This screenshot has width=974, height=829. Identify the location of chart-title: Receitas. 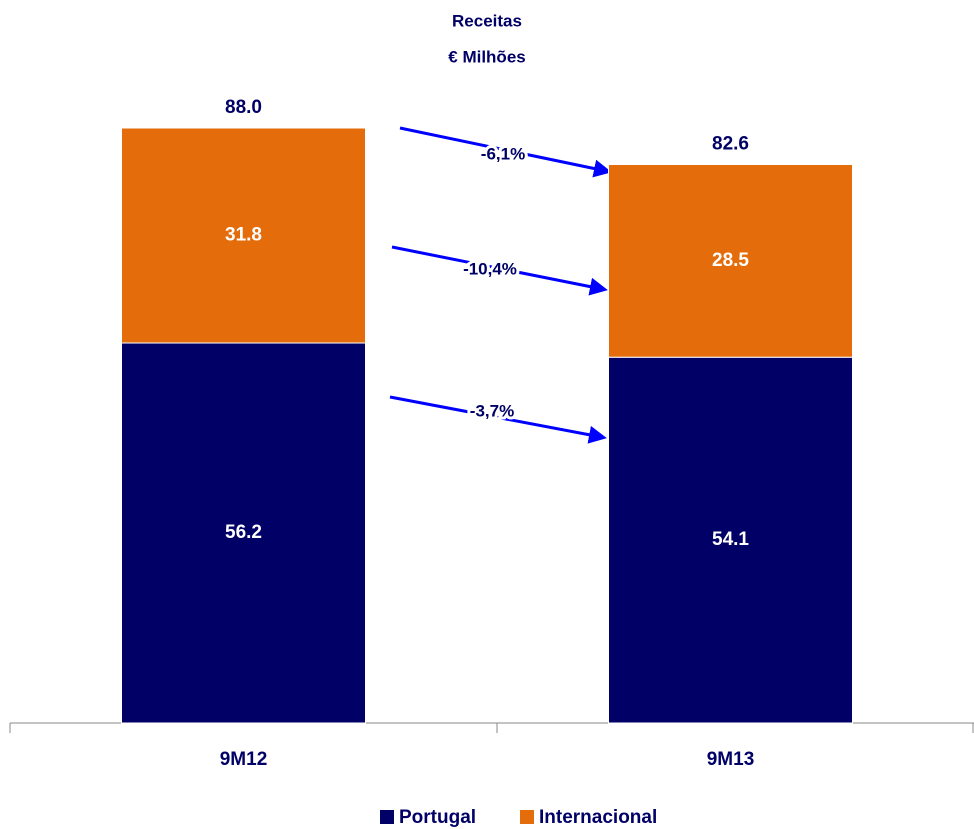
(487, 20).